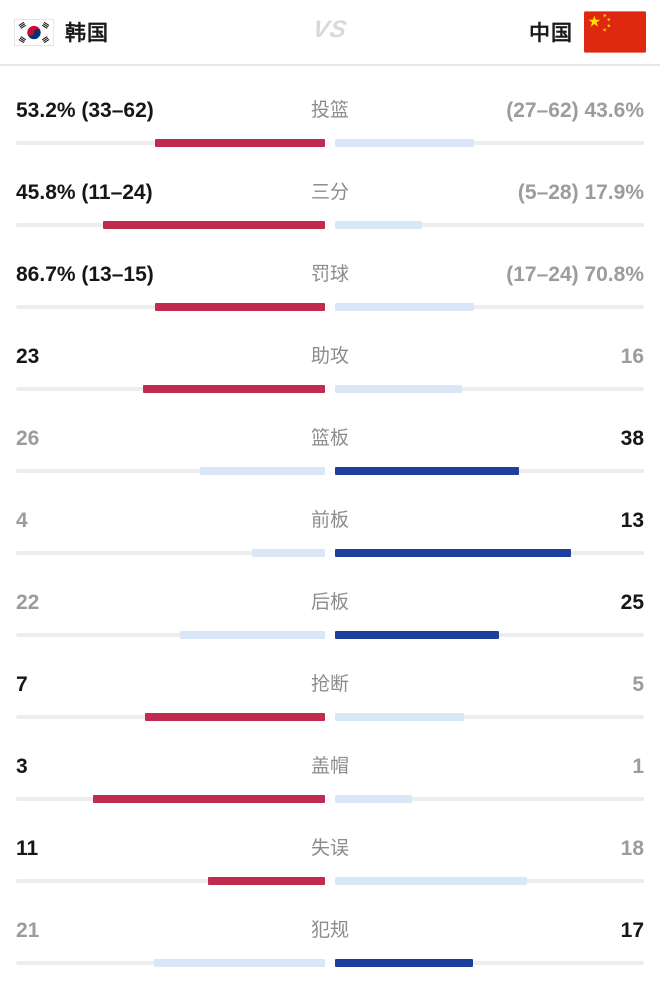 This screenshot has width=660, height=990. What do you see at coordinates (330, 766) in the screenshot?
I see `stat-label: 盖帽` at bounding box center [330, 766].